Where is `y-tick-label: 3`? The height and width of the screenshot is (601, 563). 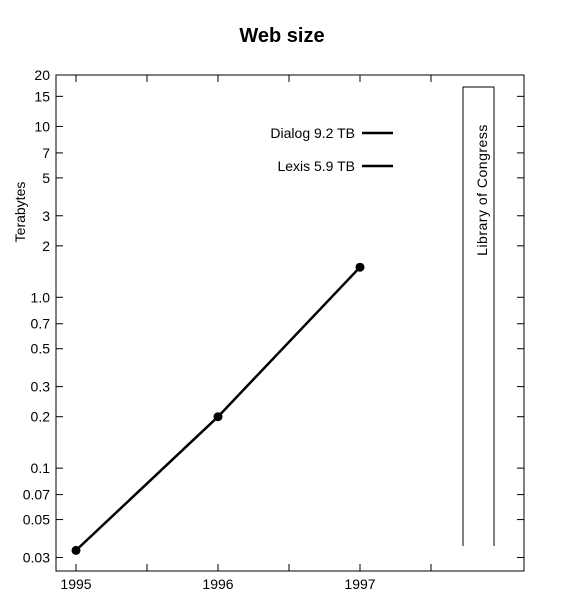
y-tick-label: 3 is located at coordinates (46, 216).